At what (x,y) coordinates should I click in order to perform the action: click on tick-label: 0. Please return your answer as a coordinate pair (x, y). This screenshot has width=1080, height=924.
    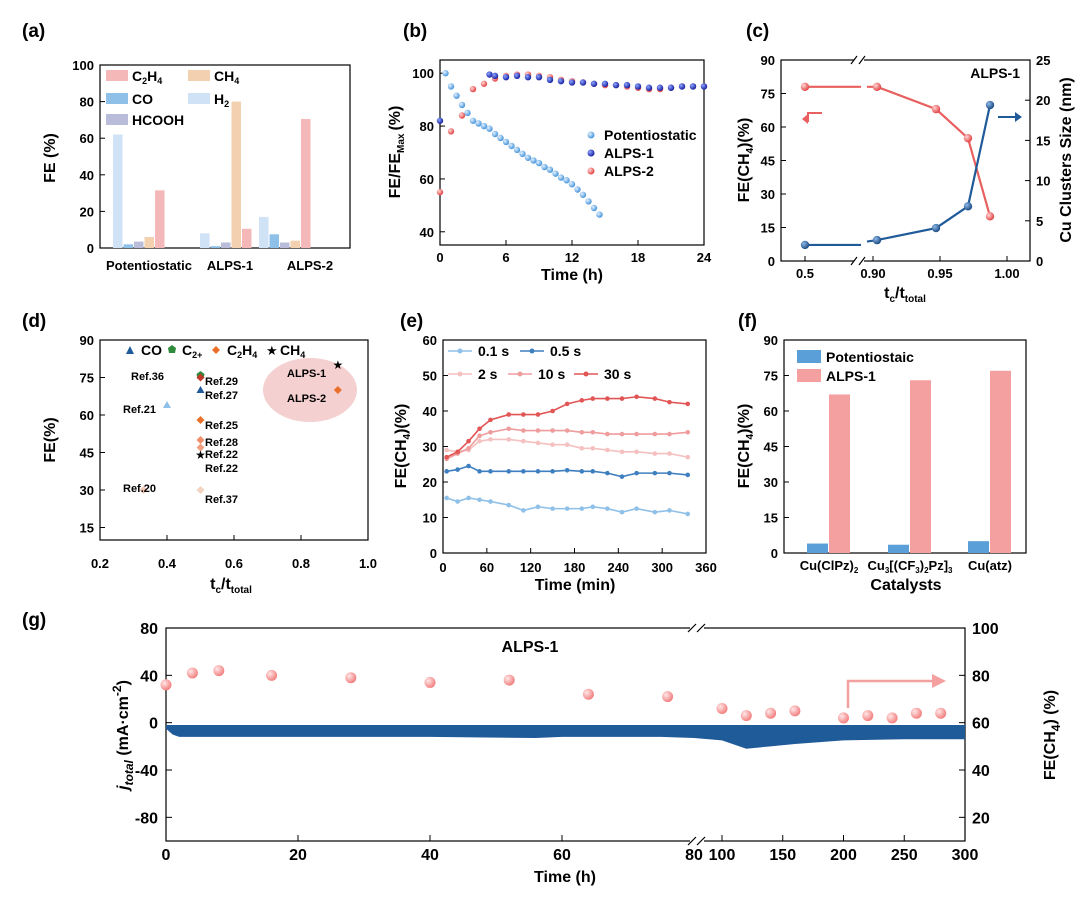
    Looking at the image, I should click on (433, 553).